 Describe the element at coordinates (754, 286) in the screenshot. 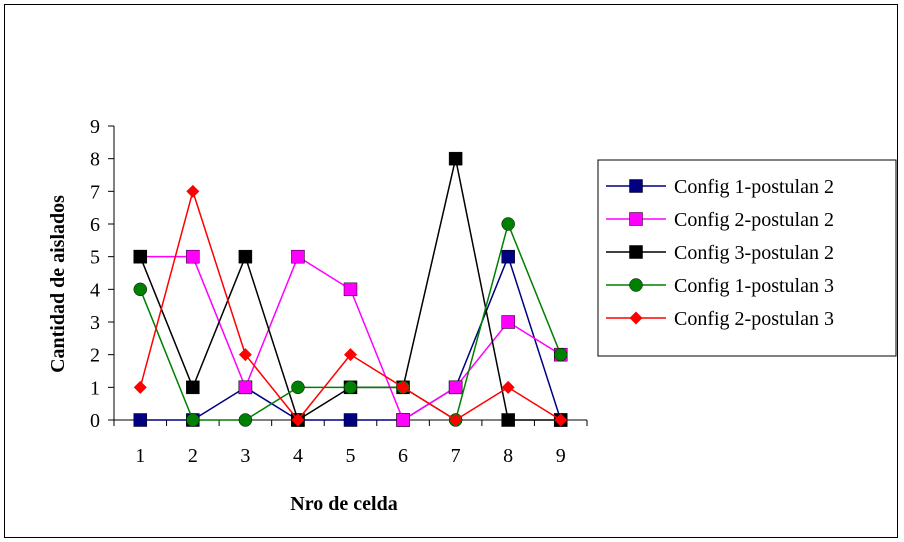

I see `legend-label: Config 1-postulan 3` at that location.